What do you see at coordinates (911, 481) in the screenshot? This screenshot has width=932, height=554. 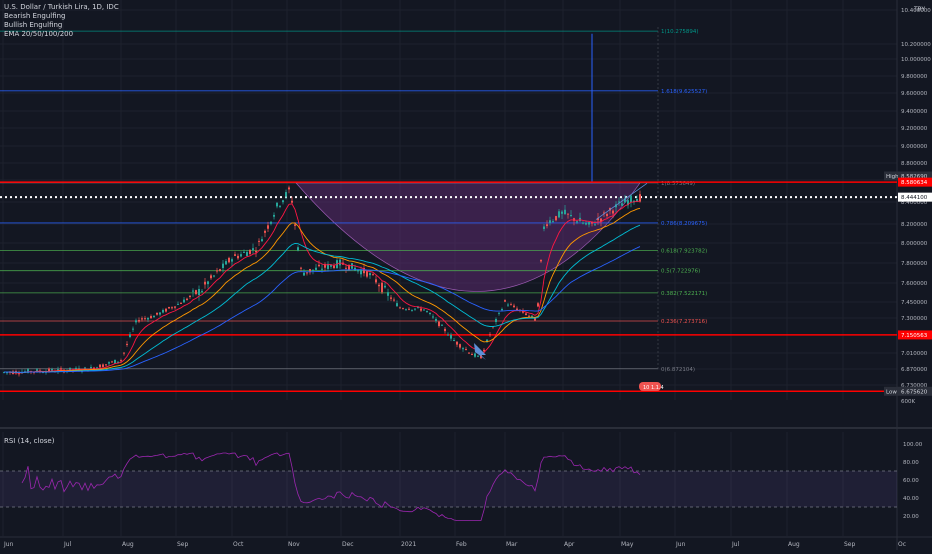 I see `rsi-axis-tick: 60.00` at bounding box center [911, 481].